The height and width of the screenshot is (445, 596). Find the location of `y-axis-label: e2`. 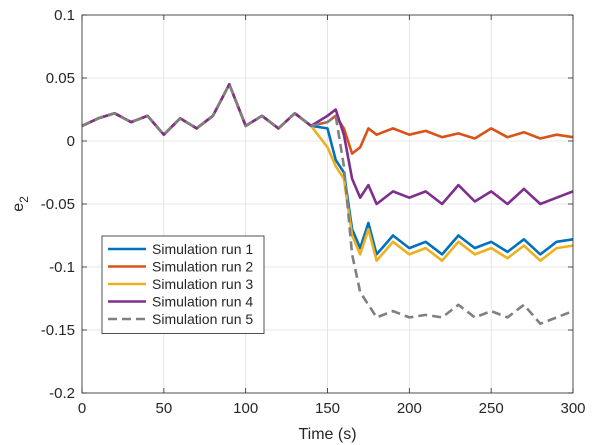

y-axis-label: e2 is located at coordinates (20, 204).